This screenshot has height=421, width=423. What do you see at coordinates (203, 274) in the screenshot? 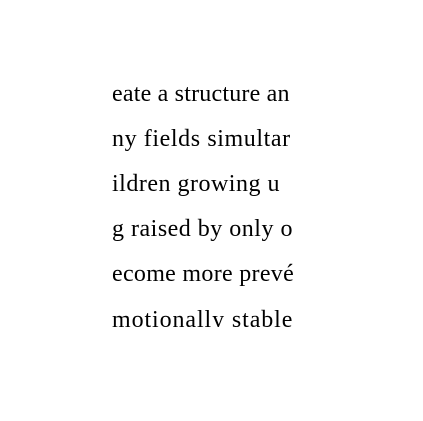
I see `text-line-5: ecome more prevé` at bounding box center [203, 274].